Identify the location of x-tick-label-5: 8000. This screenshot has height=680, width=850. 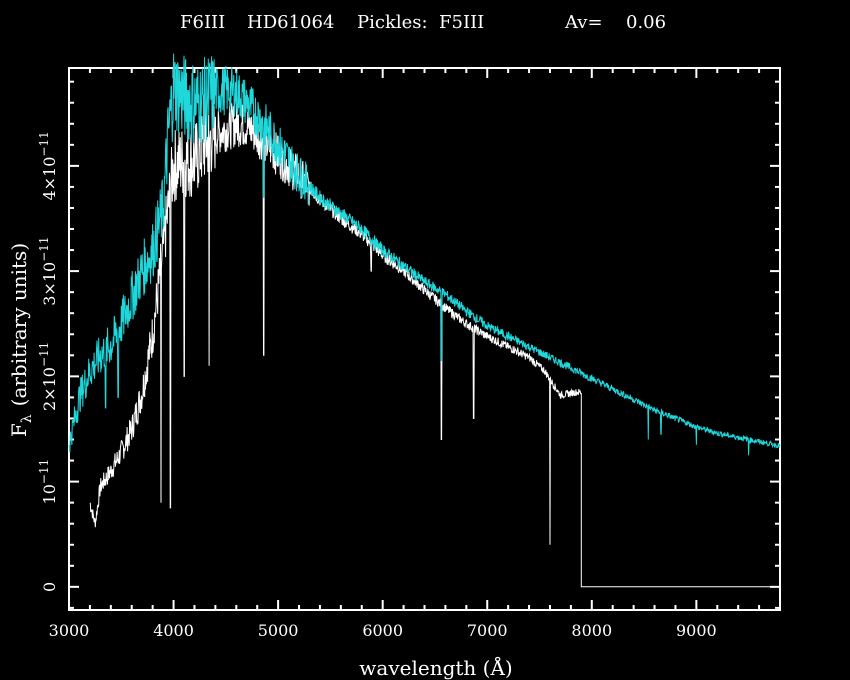
(591, 630).